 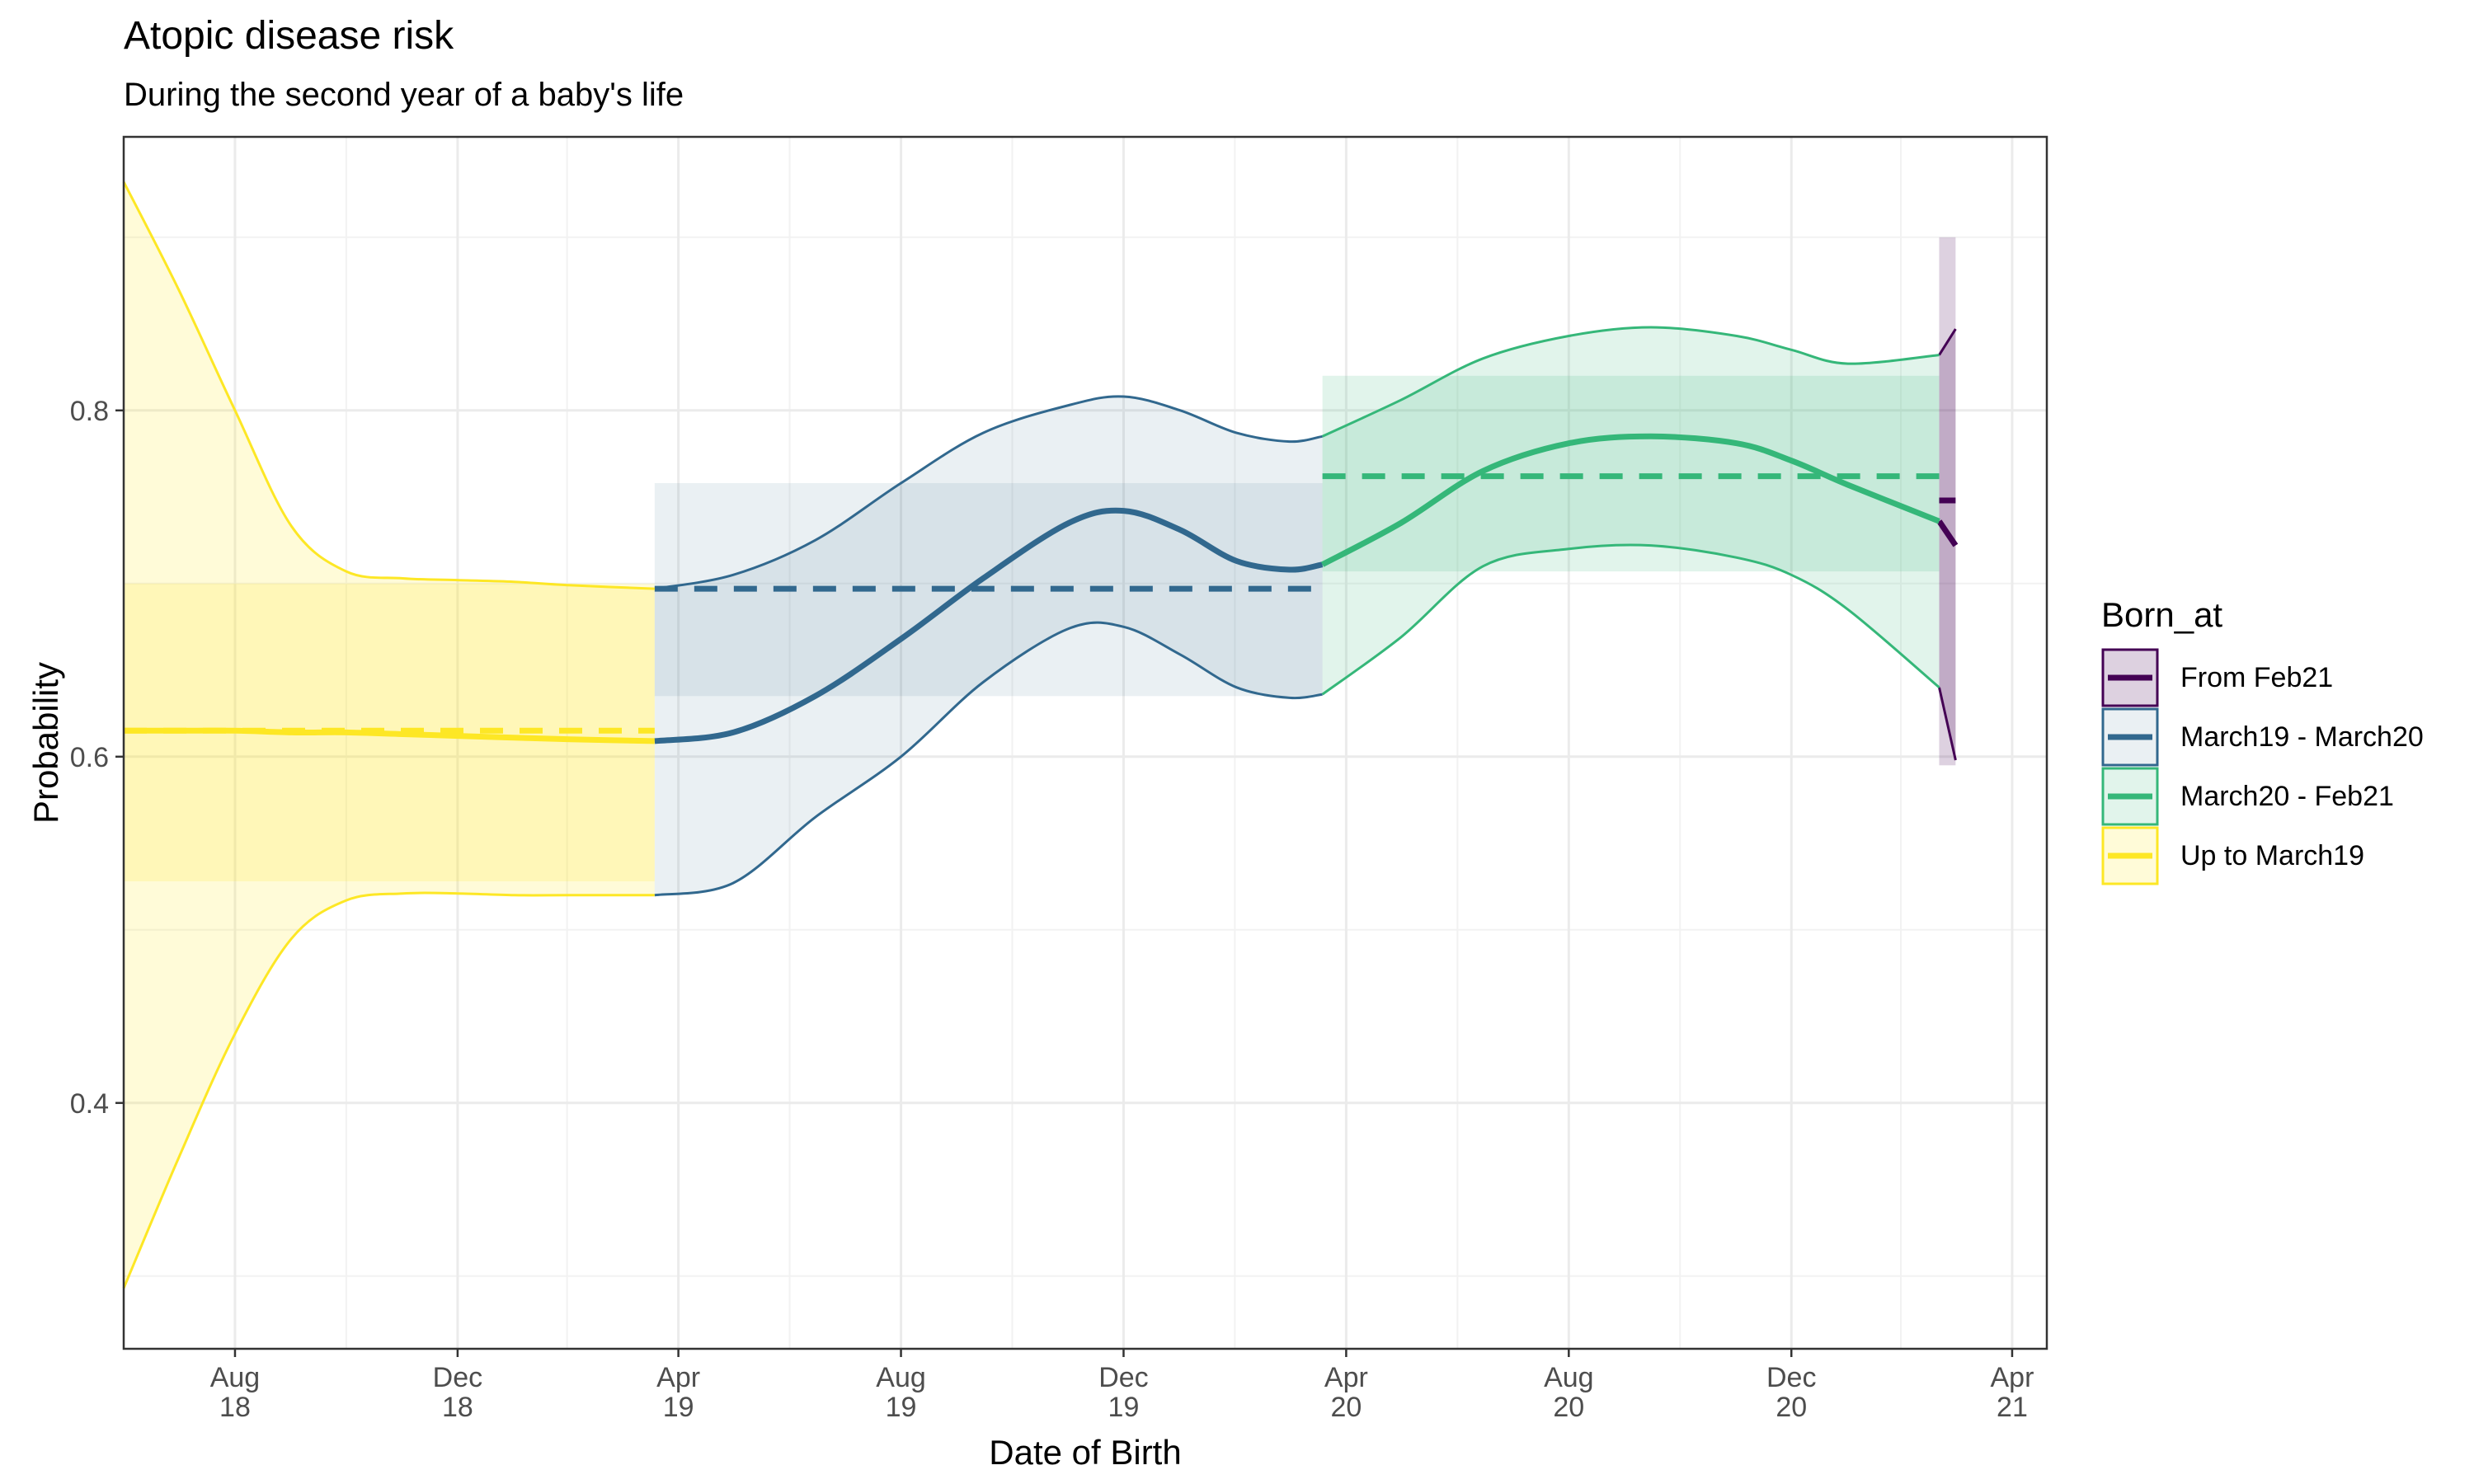 I want to click on legend-item: Up to March19, so click(x=2262, y=855).